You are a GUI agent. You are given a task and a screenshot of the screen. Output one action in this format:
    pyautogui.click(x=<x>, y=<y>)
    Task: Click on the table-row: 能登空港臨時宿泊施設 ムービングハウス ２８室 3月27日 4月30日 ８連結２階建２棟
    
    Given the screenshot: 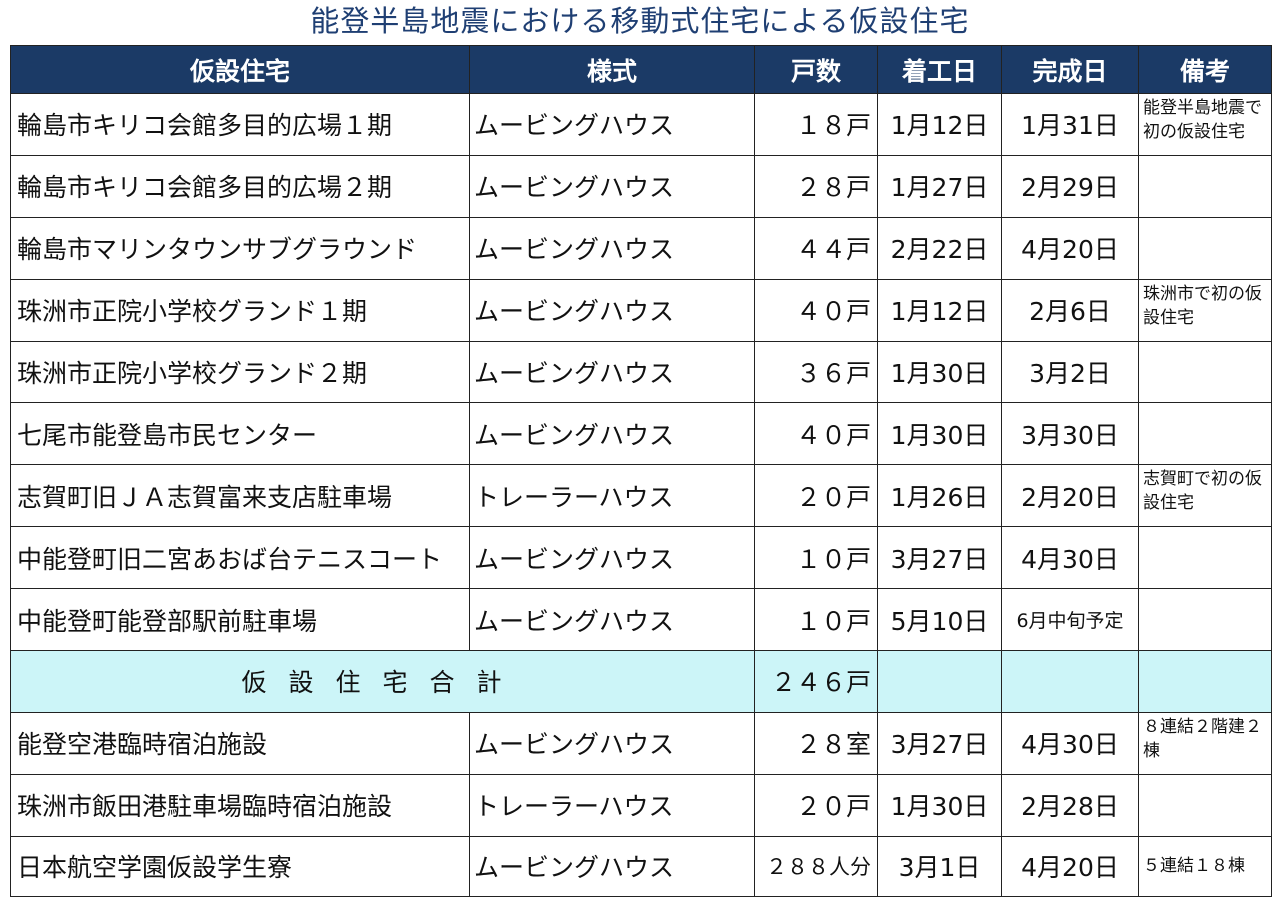 What is the action you would take?
    pyautogui.click(x=641, y=743)
    